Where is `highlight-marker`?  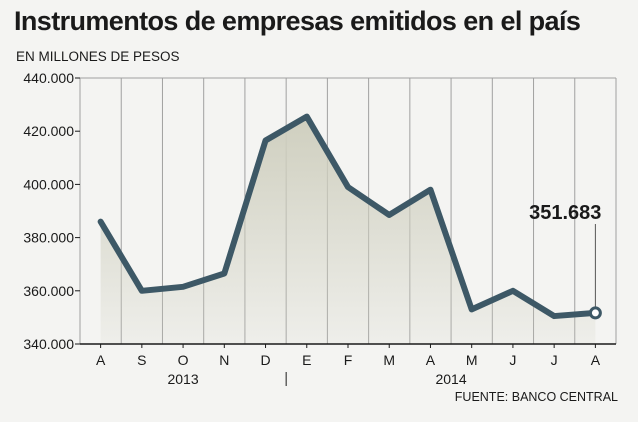 highlight-marker is located at coordinates (595, 313).